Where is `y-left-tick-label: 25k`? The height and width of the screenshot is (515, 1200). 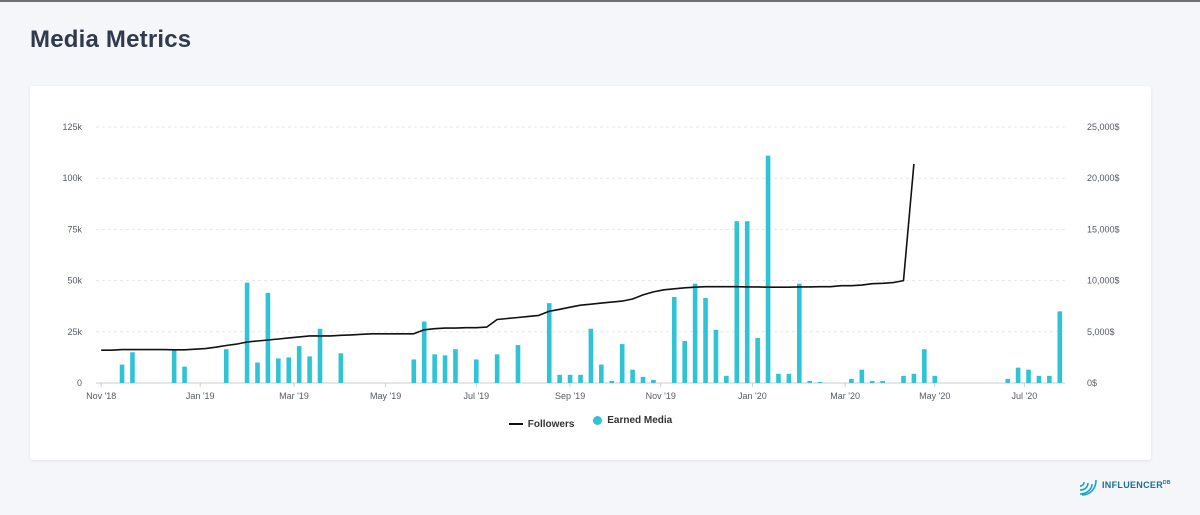 y-left-tick-label: 25k is located at coordinates (74, 332).